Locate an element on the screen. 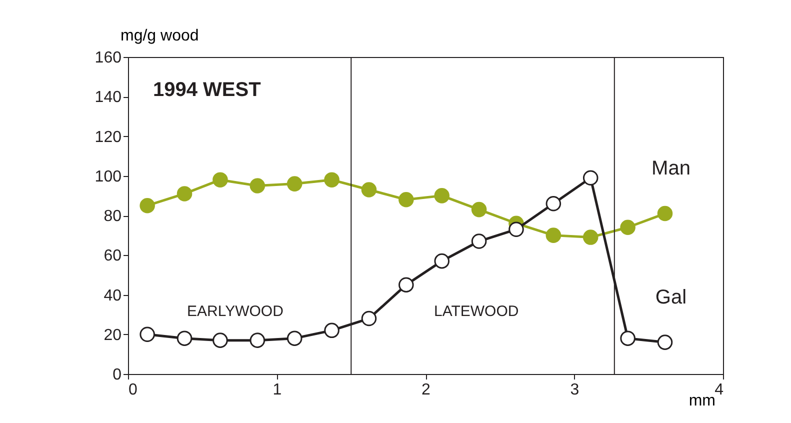  annotation: 1994 WEST is located at coordinates (207, 90).